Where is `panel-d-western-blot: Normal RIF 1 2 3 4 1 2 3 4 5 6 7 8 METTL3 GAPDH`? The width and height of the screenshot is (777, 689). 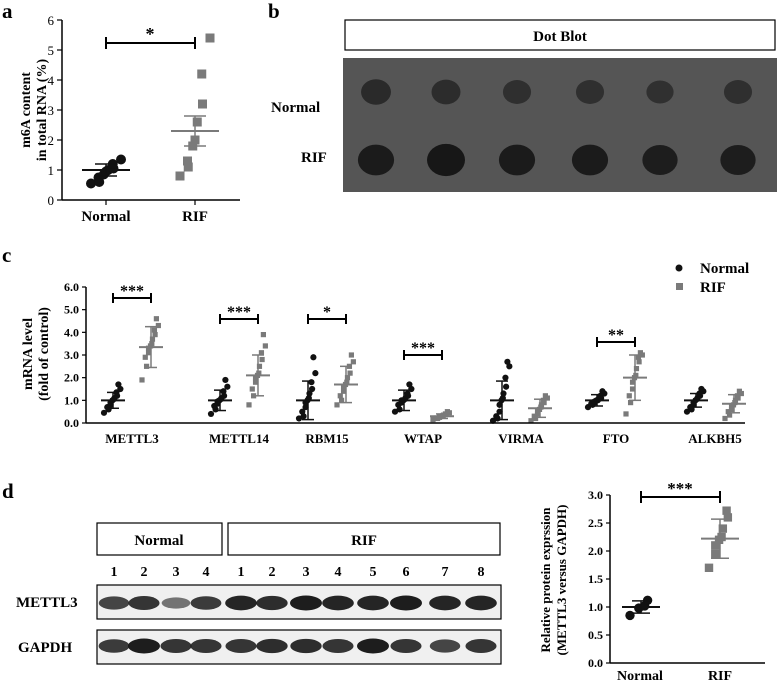
panel-d-western-blot: Normal RIF 1 2 3 4 1 2 3 4 5 6 7 8 METTL3 GAPDH is located at coordinates (259, 593).